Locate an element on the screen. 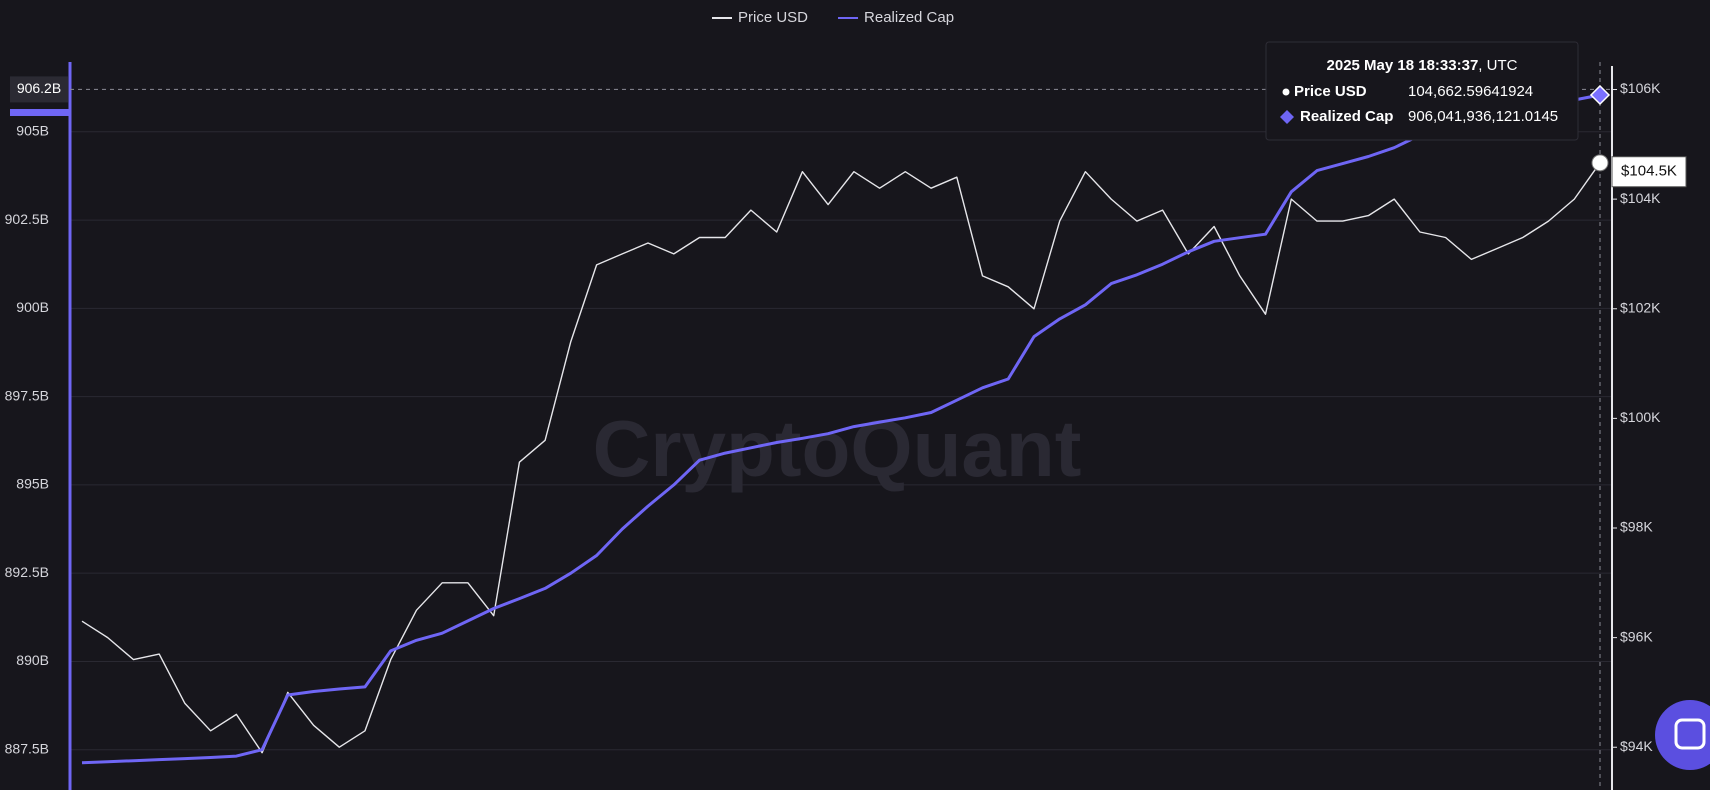 The width and height of the screenshot is (1710, 790). y2-tick-label: $98K is located at coordinates (1636, 527).